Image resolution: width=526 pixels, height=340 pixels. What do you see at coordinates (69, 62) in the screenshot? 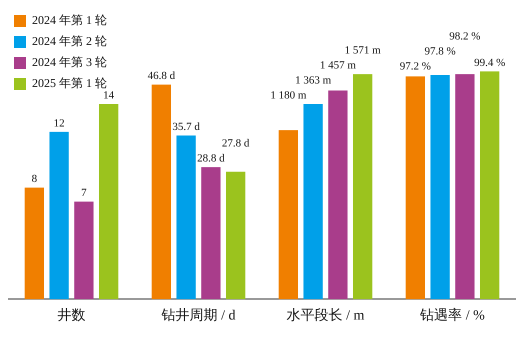
I see `legend-label: 2024 年第 3 轮` at bounding box center [69, 62].